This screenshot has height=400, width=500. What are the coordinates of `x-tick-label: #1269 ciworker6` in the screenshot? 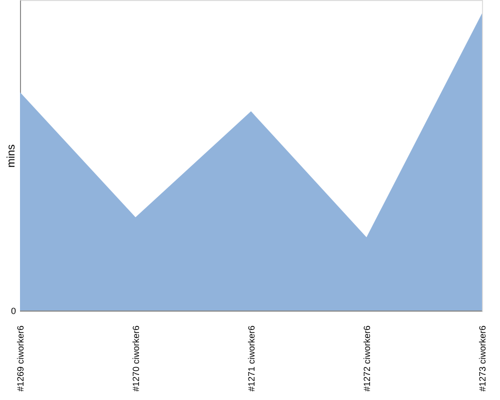 It's located at (21, 359).